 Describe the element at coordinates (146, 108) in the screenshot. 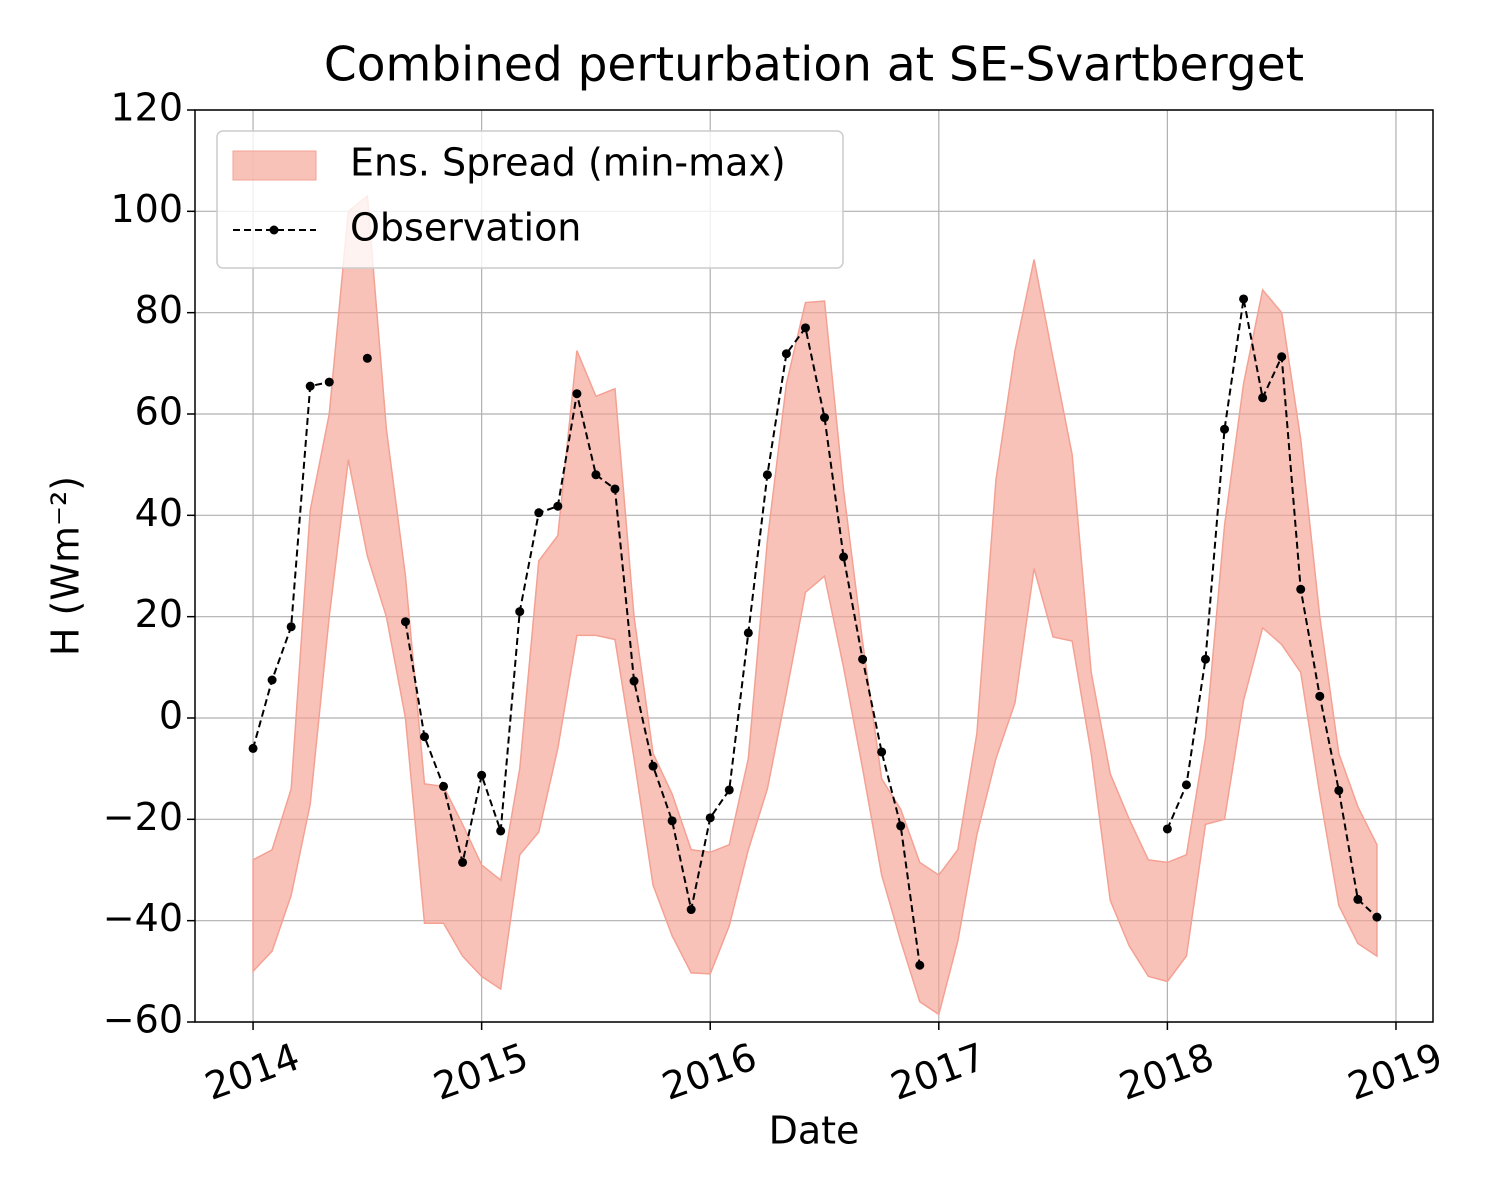

I see `y-tick-label: 120` at that location.